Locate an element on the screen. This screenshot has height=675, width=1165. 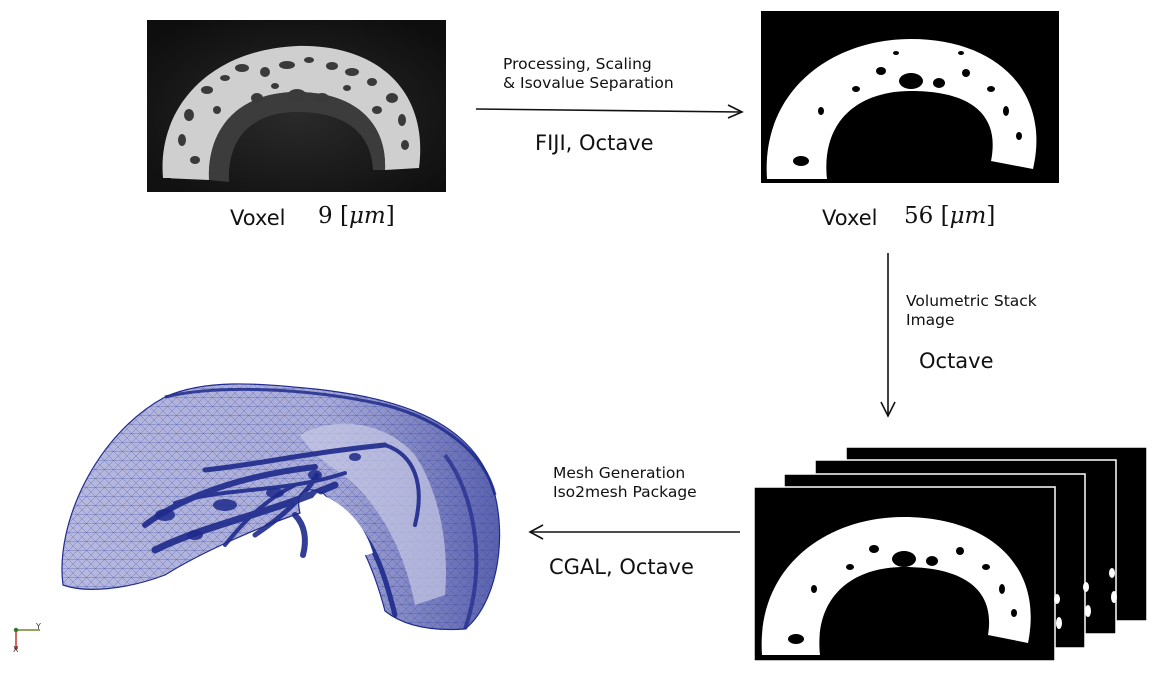
meshing-step-label: Mesh Generation Iso2mesh Package is located at coordinates (625, 483).